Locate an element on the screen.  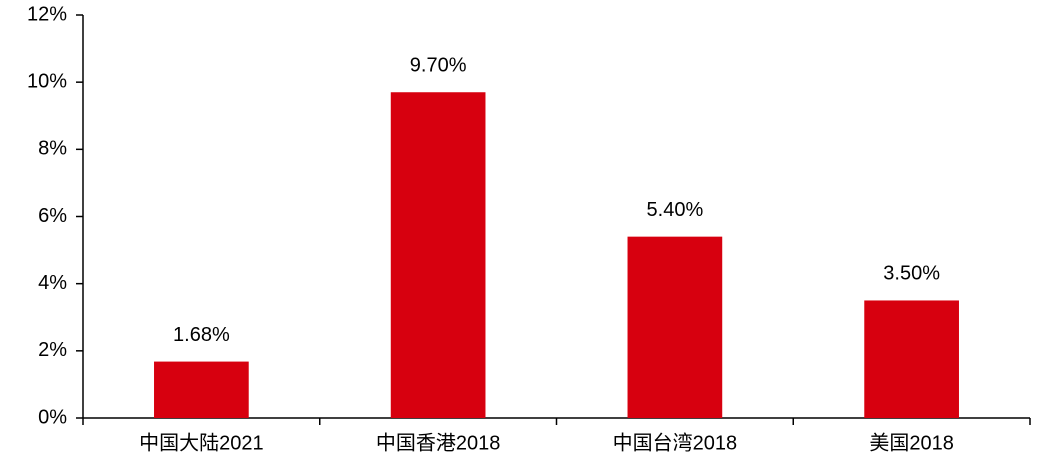
y-tick-label: 6% is located at coordinates (52, 216).